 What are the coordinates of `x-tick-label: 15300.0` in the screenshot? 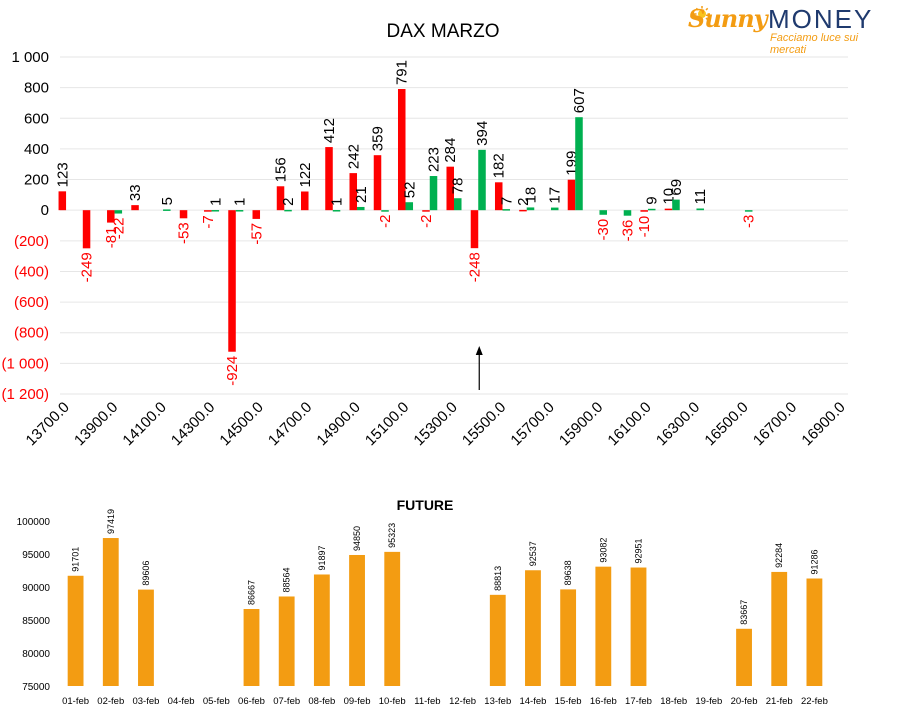 It's located at (435, 424).